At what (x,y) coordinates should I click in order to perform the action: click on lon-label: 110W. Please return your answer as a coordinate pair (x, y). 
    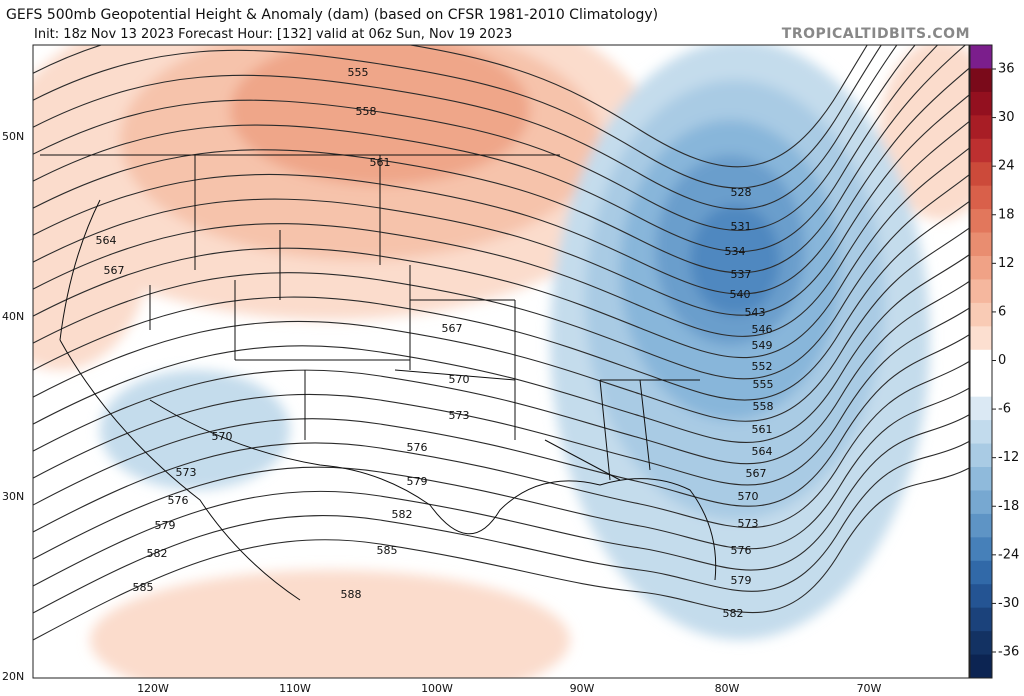
    Looking at the image, I should click on (295, 688).